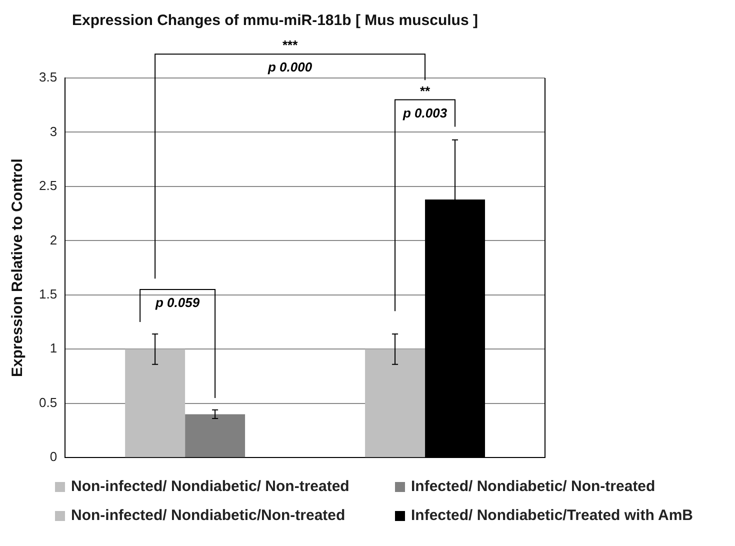 Image resolution: width=735 pixels, height=546 pixels. I want to click on y-tick-label: 2.5, so click(48, 186).